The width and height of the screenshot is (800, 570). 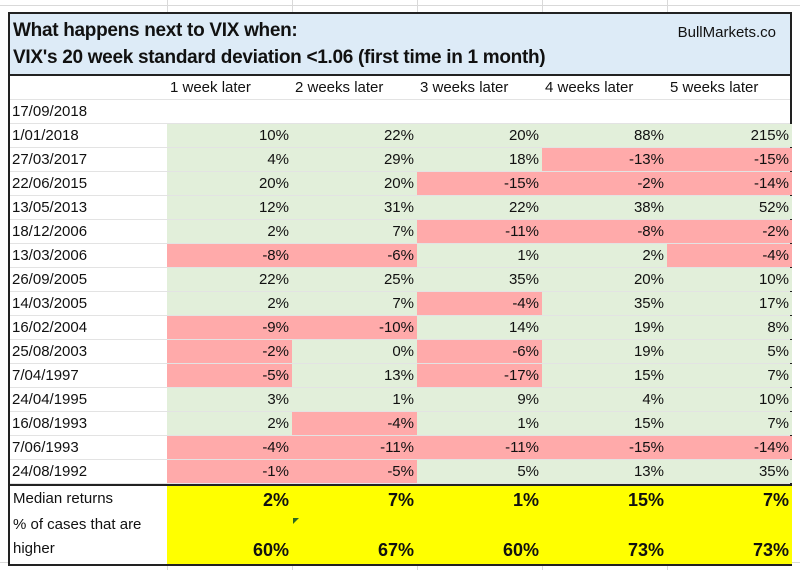 I want to click on return-cell: -14%, so click(x=729, y=183).